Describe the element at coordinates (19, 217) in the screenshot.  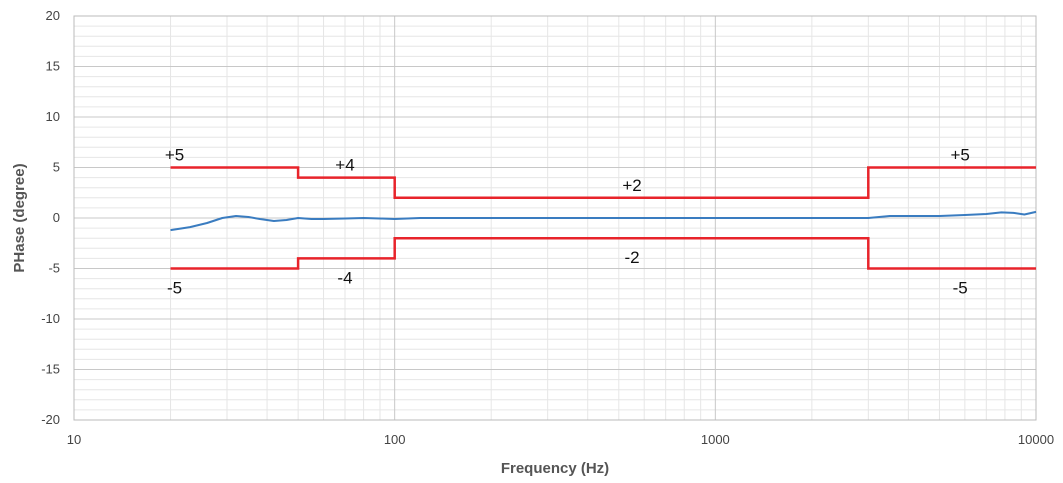
I see `y-axis-label: PHase (degree)` at that location.